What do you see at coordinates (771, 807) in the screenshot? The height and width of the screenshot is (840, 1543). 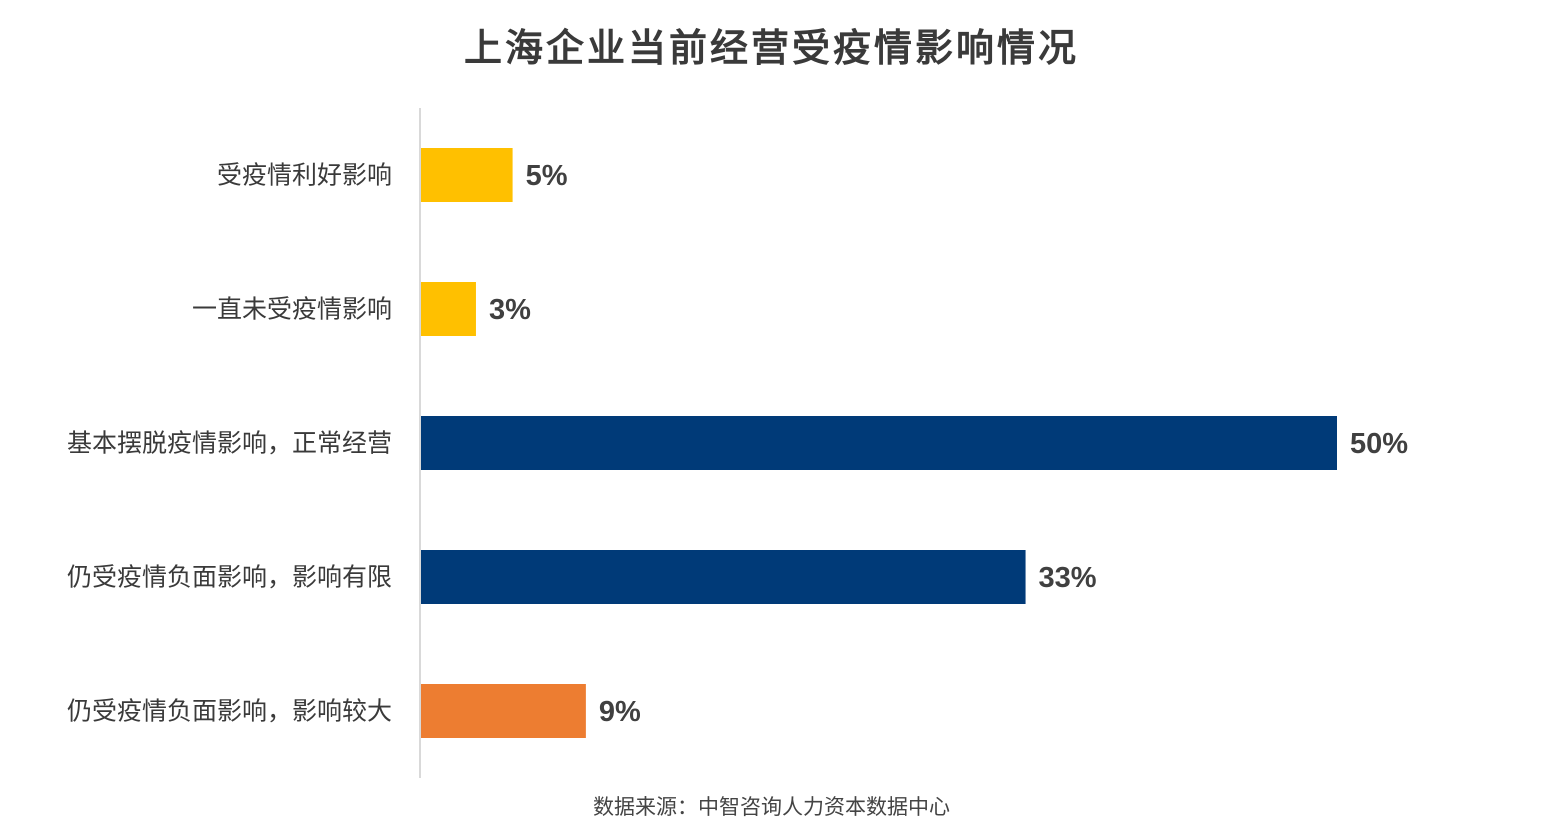 I see `source-note: 数据来源：中智咨询人力资本数据中心` at bounding box center [771, 807].